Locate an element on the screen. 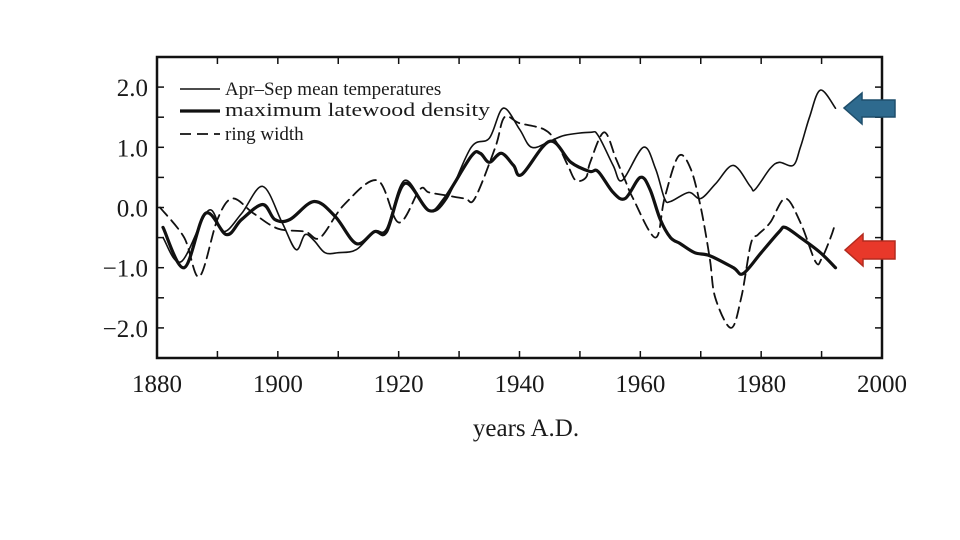 The image size is (960, 540). legend-item-temperature: Apr–Sep mean temperatures is located at coordinates (310, 89).